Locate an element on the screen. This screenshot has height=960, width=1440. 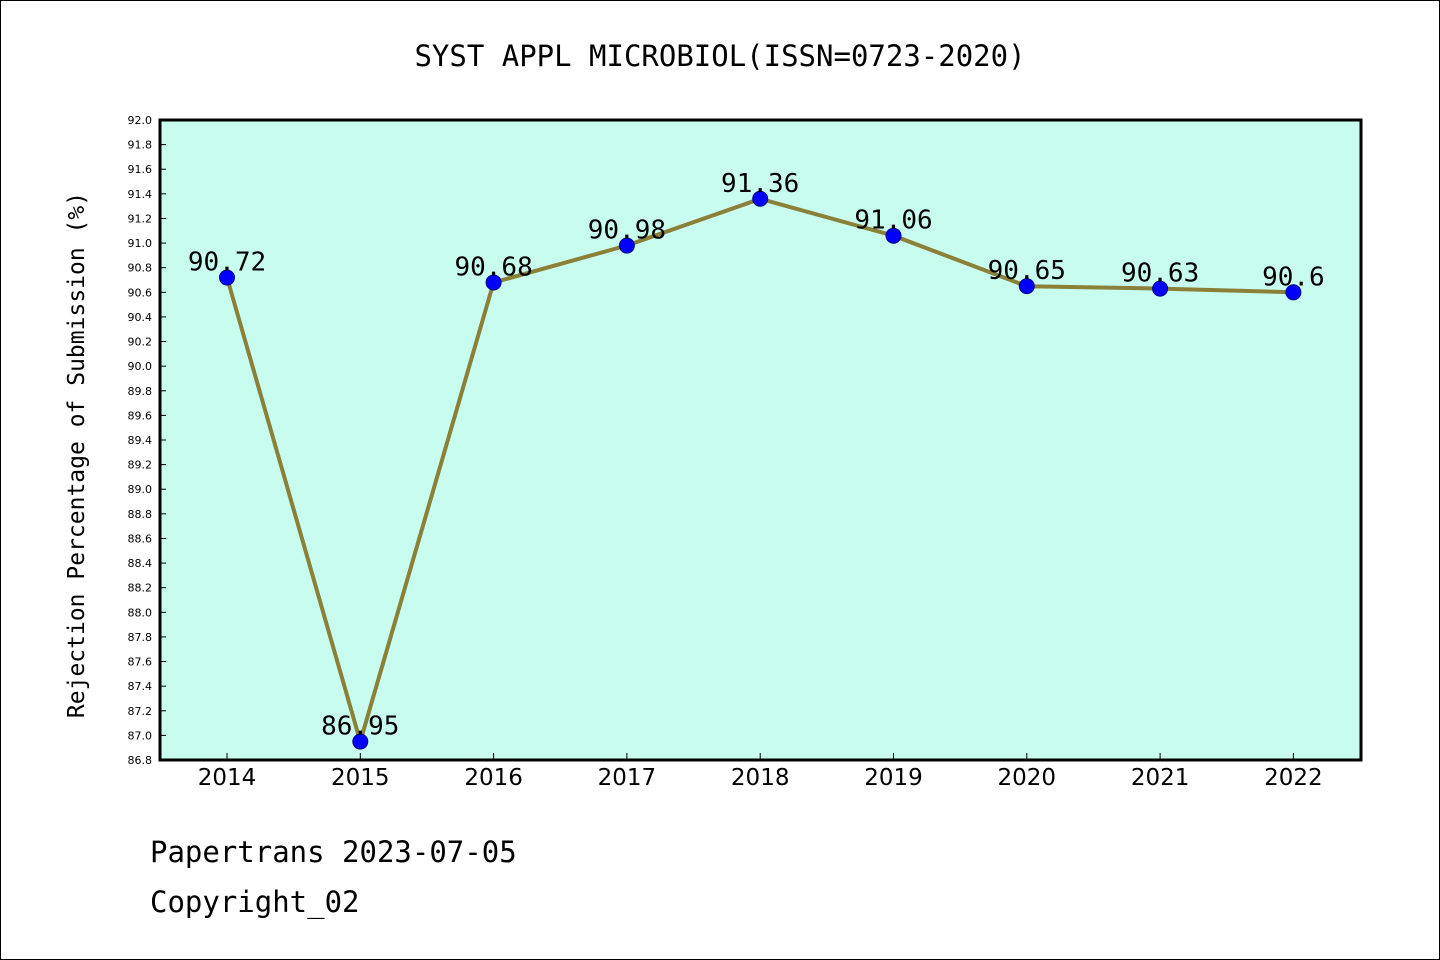
x-tick-label: 2022 is located at coordinates (1293, 778).